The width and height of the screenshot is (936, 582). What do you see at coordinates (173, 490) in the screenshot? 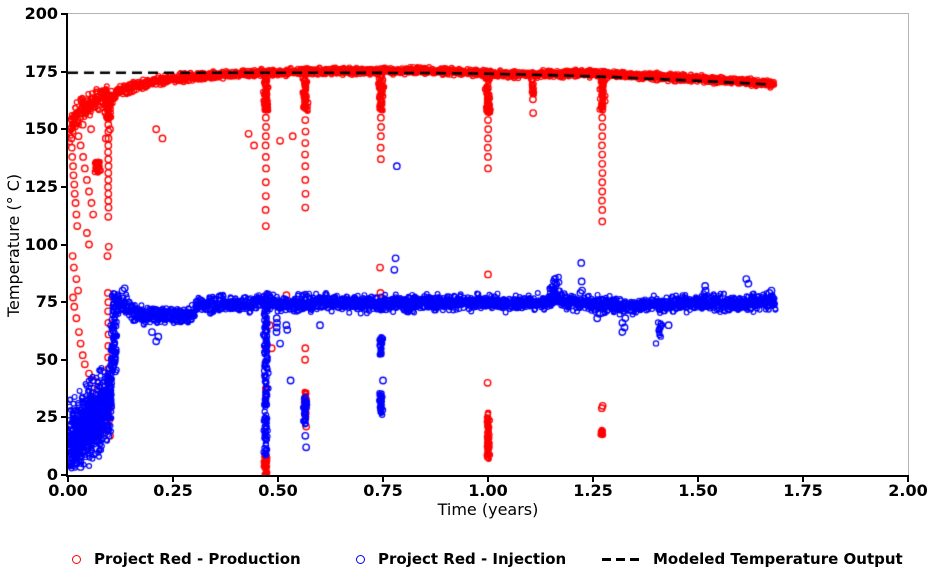
I see `x-tick-label: 0.25` at bounding box center [173, 490].